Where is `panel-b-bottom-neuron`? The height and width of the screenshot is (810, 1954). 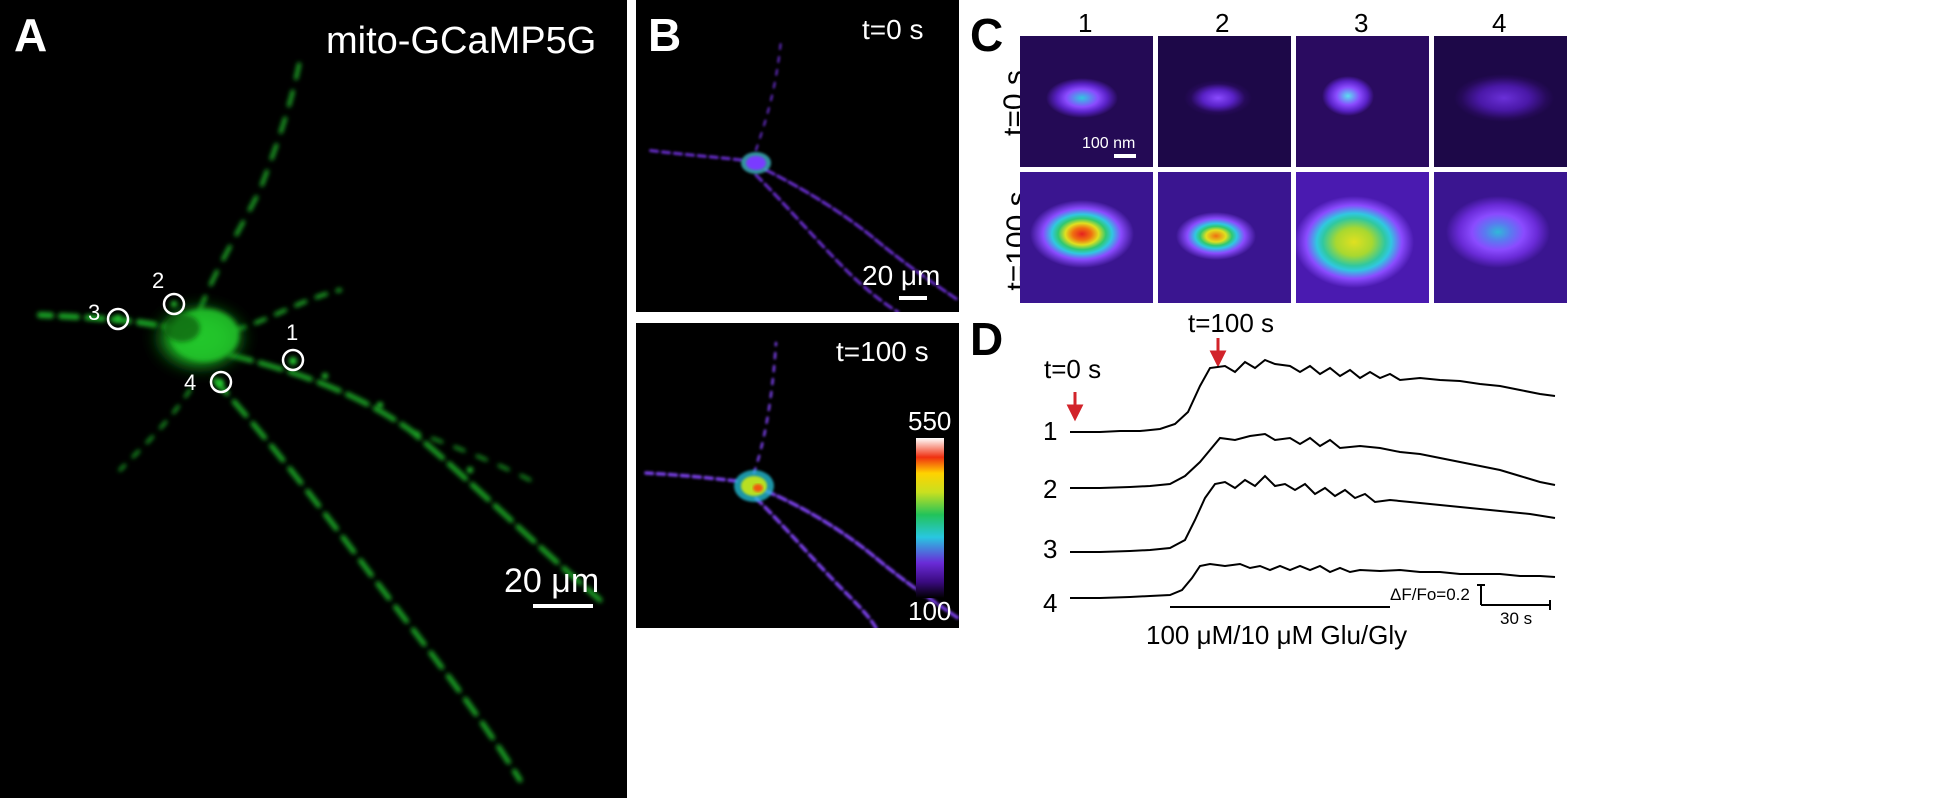
panel-b-bottom-neuron is located at coordinates (801, 484).